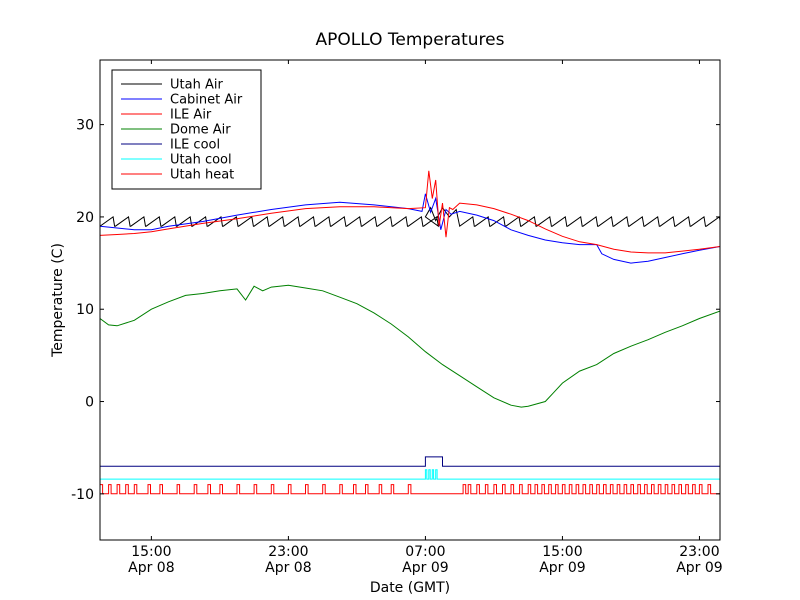 The image size is (800, 600). What do you see at coordinates (201, 160) in the screenshot?
I see `legend-label-utah-cool: Utah cool` at bounding box center [201, 160].